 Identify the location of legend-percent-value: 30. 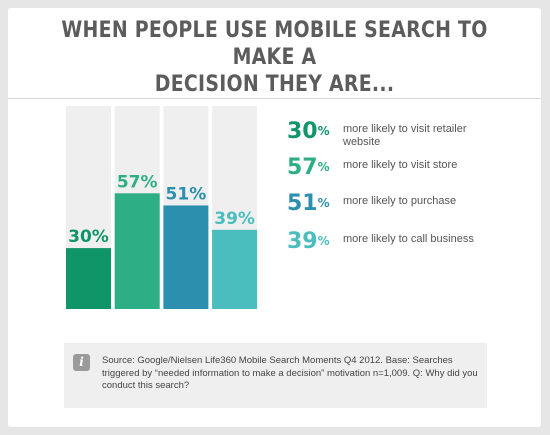
(302, 131).